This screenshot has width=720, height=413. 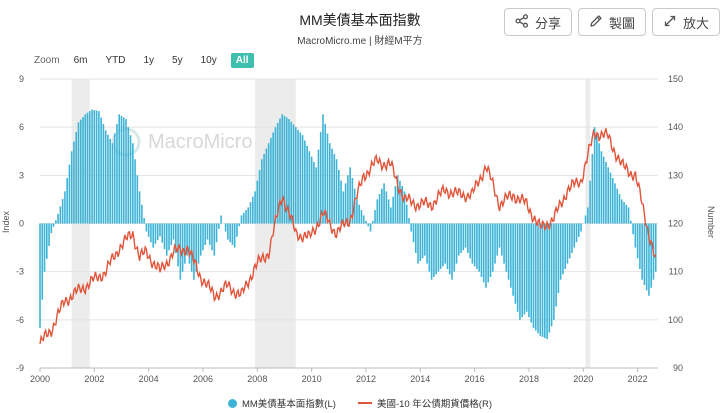 I want to click on y-left-axis-title: Index, so click(x=6, y=221).